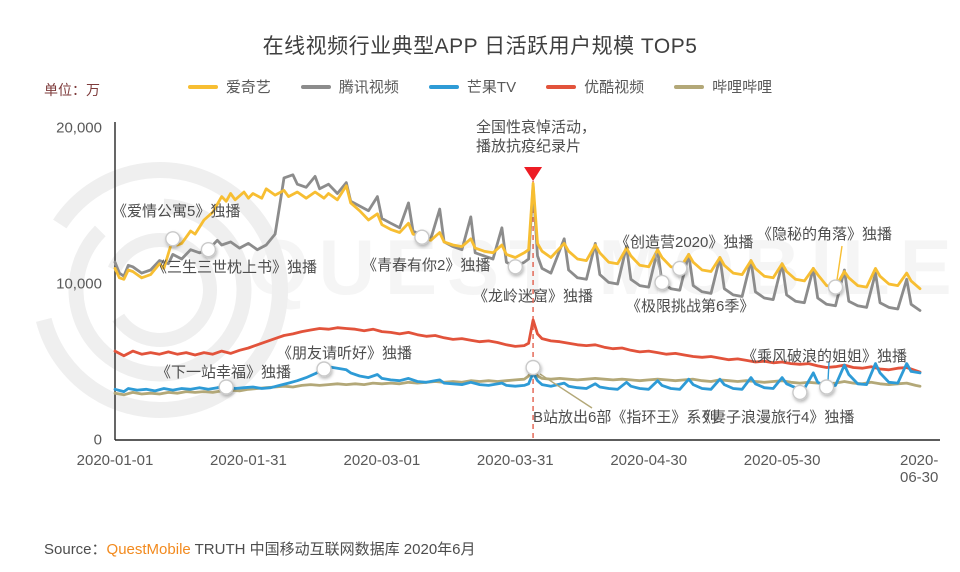  I want to click on y-axis-tick-label: 20,000, so click(79, 128).